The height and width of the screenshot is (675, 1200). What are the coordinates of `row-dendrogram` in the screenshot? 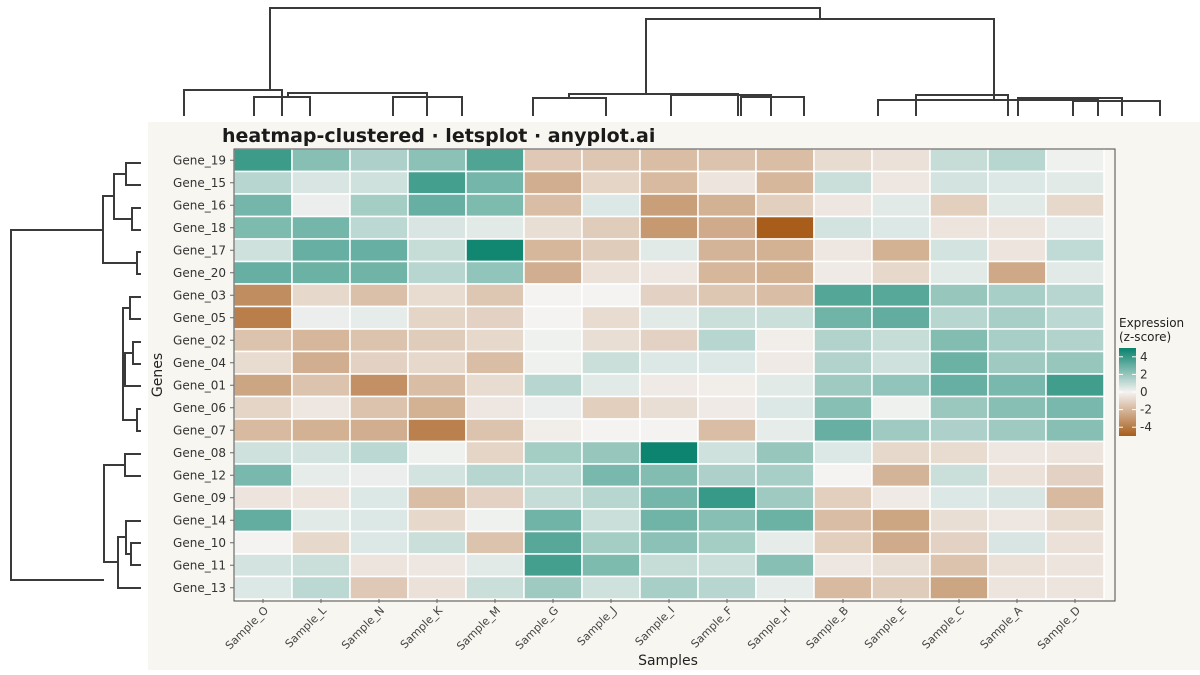 It's located at (75, 375).